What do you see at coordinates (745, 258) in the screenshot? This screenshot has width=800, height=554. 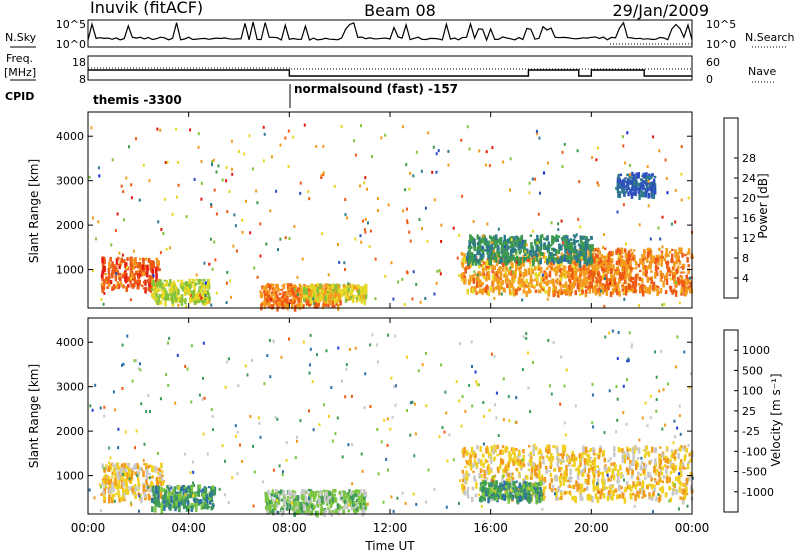 I see `colorbar-tick-label: 8` at bounding box center [745, 258].